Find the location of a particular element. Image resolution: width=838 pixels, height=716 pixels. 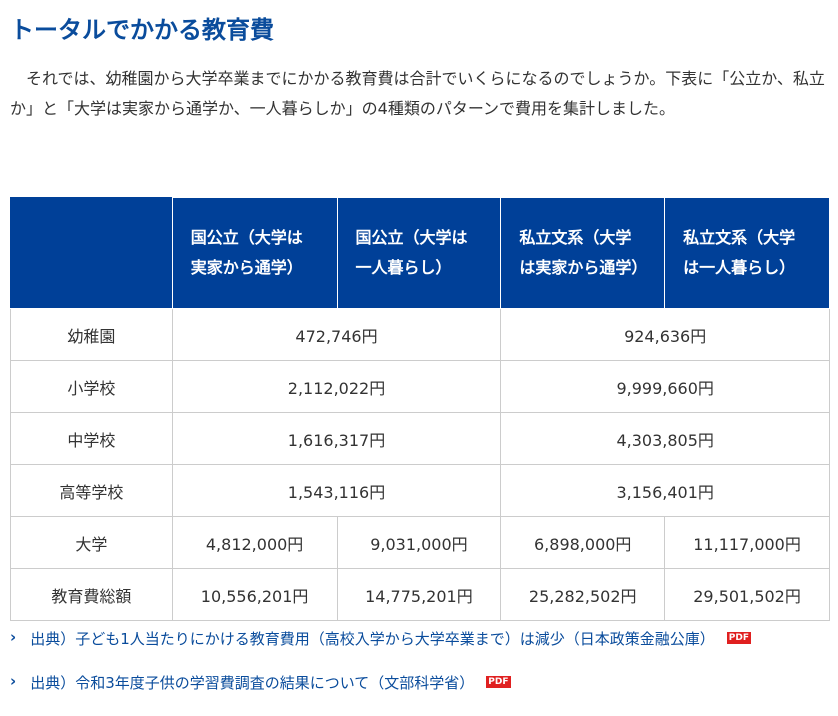

table-row: 小学校 2,112,022円 9,999,660円 is located at coordinates (420, 386).